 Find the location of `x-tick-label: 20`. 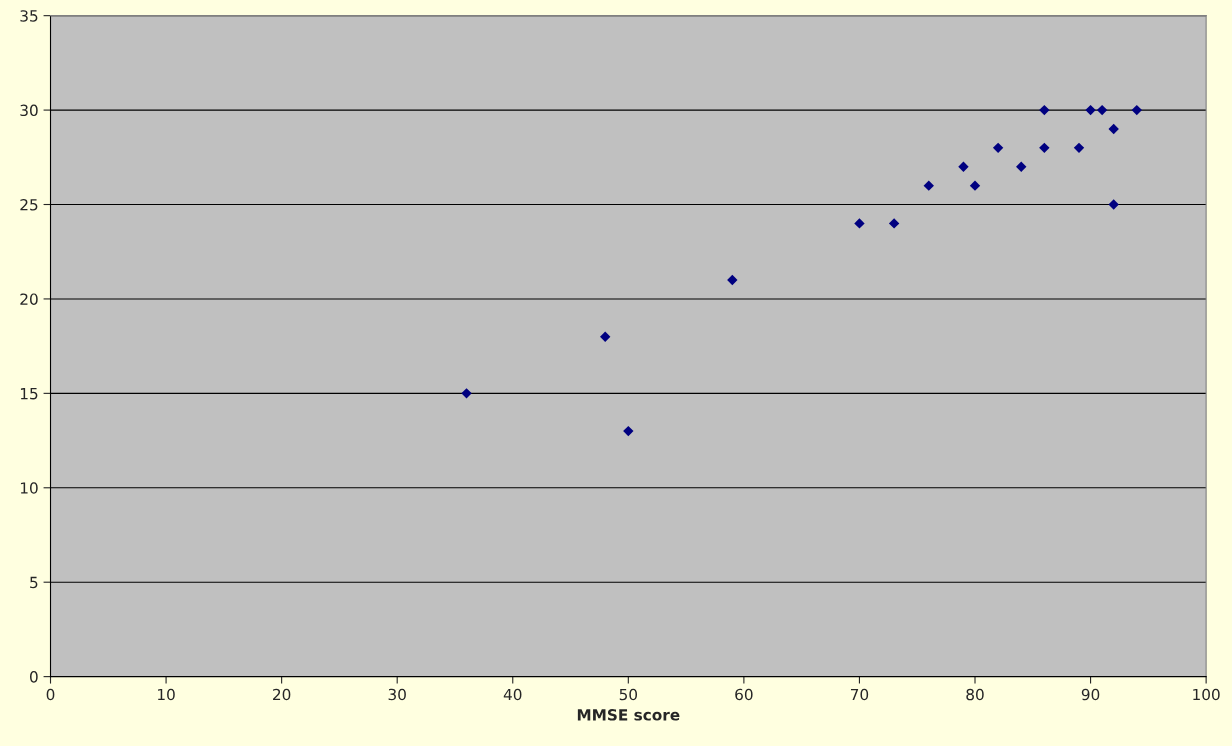

x-tick-label: 20 is located at coordinates (282, 694).